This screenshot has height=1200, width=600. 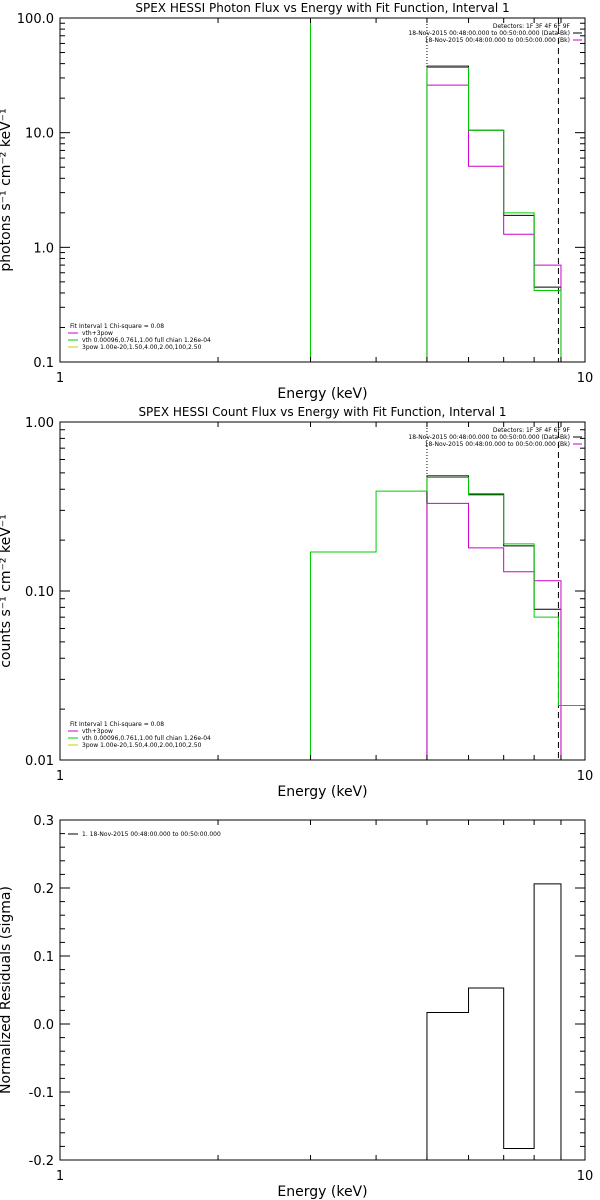 What do you see at coordinates (43, 1025) in the screenshot?
I see `y-tick-label: 0.0` at bounding box center [43, 1025].